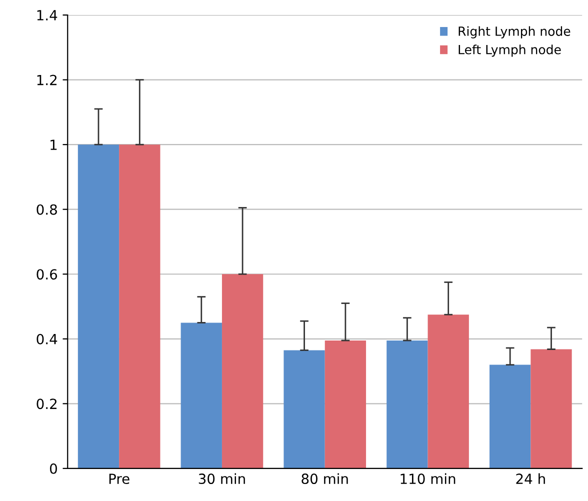  I want to click on legend-label: Left Lymph node, so click(509, 50).